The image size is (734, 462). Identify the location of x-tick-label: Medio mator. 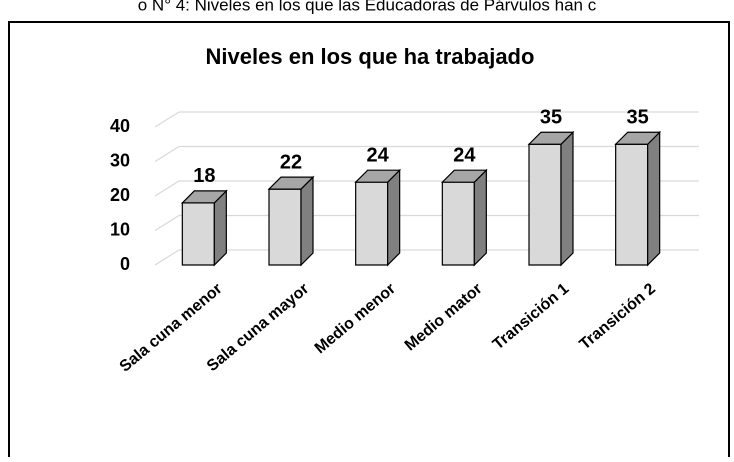
(444, 317).